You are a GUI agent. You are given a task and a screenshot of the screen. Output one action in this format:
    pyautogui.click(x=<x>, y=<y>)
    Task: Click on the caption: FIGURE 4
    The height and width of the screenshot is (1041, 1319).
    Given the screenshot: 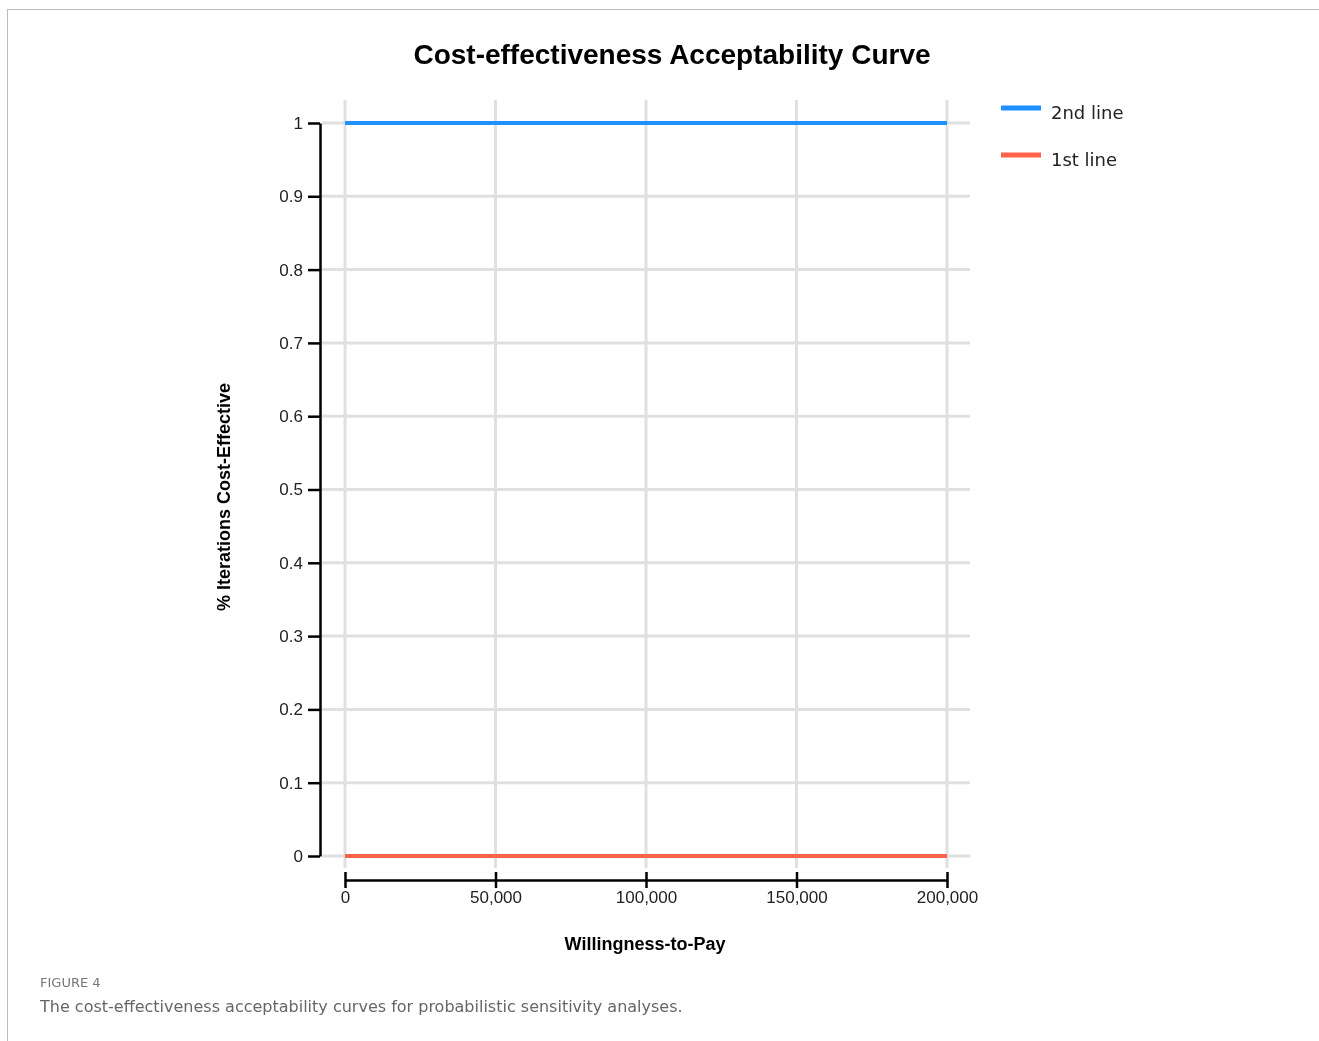 What is the action you would take?
    pyautogui.click(x=70, y=982)
    